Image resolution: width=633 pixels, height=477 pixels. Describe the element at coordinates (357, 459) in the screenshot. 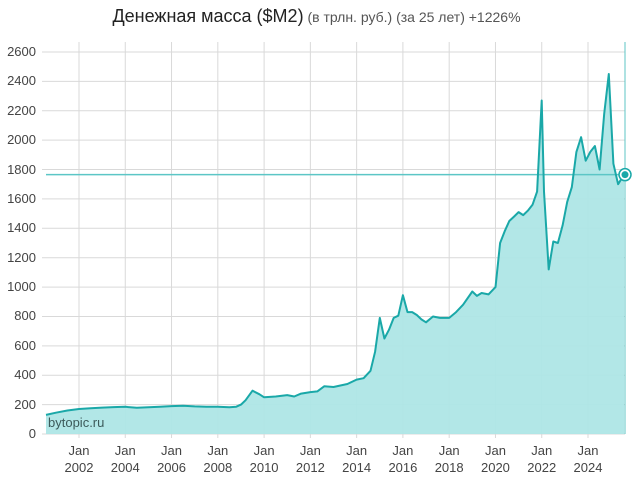

I see `x-tick-label: Jan 2014` at that location.